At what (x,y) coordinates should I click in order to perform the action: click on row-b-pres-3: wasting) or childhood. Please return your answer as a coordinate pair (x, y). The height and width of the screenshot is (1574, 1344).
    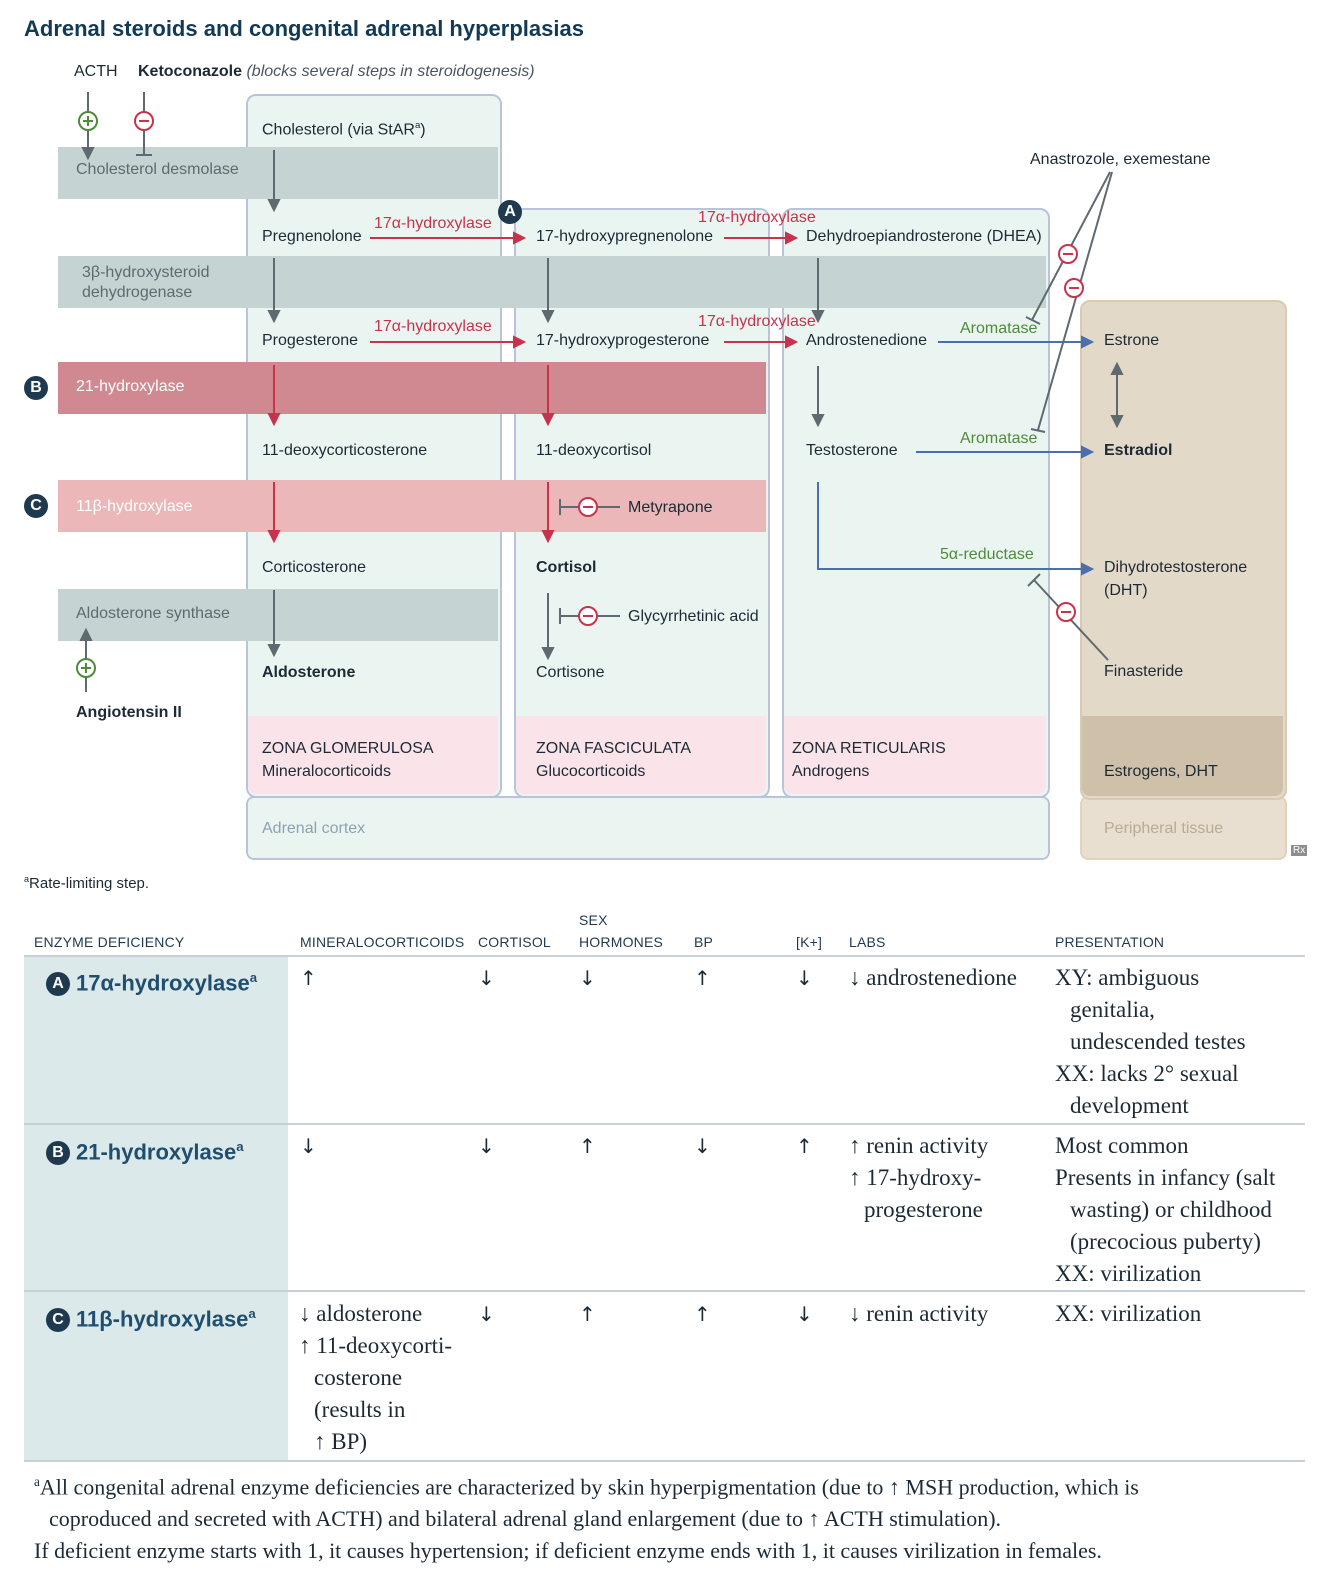
    Looking at the image, I should click on (1171, 1209).